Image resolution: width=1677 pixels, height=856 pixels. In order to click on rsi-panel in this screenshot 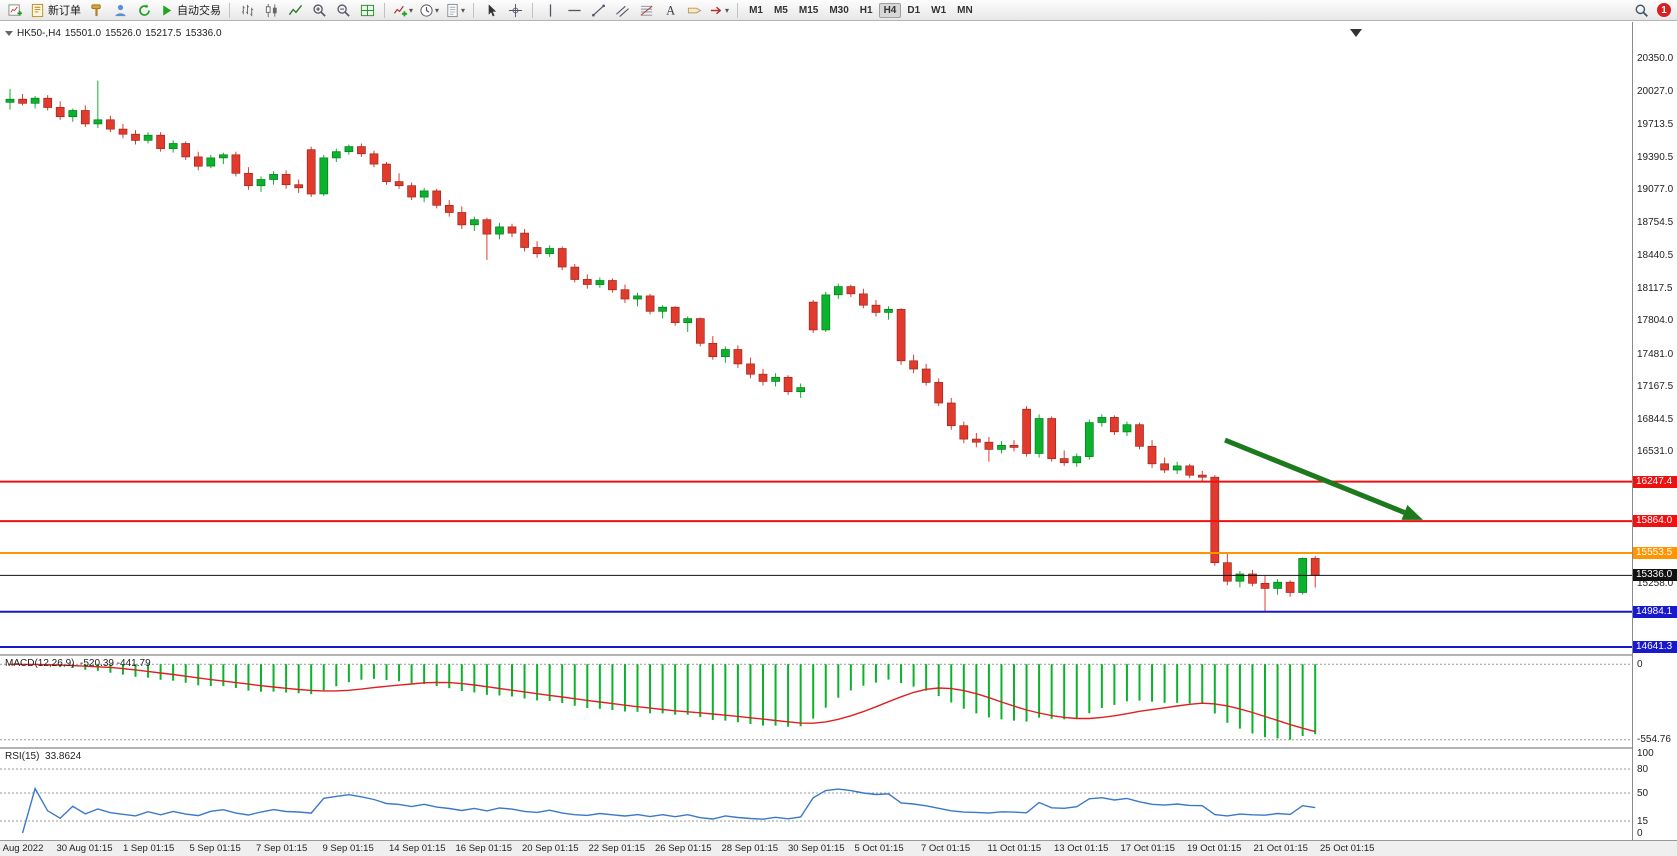, I will do `click(816, 793)`.